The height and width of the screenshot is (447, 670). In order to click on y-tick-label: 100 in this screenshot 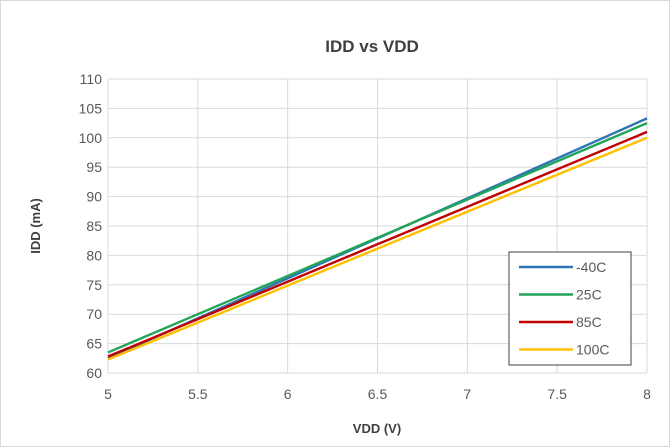, I will do `click(91, 138)`.